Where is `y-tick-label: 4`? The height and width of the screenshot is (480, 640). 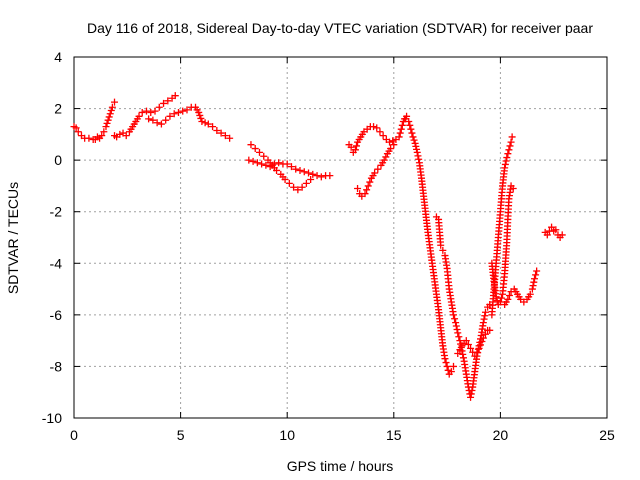
y-tick-label: 4 is located at coordinates (58, 57).